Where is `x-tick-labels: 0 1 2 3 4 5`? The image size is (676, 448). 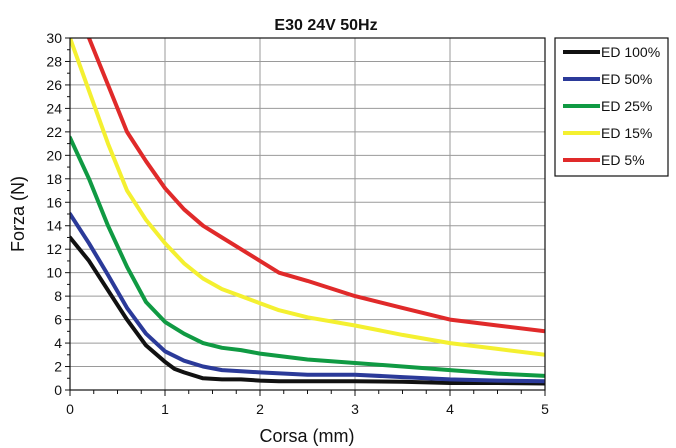 x-tick-labels: 0 1 2 3 4 5 is located at coordinates (307, 409).